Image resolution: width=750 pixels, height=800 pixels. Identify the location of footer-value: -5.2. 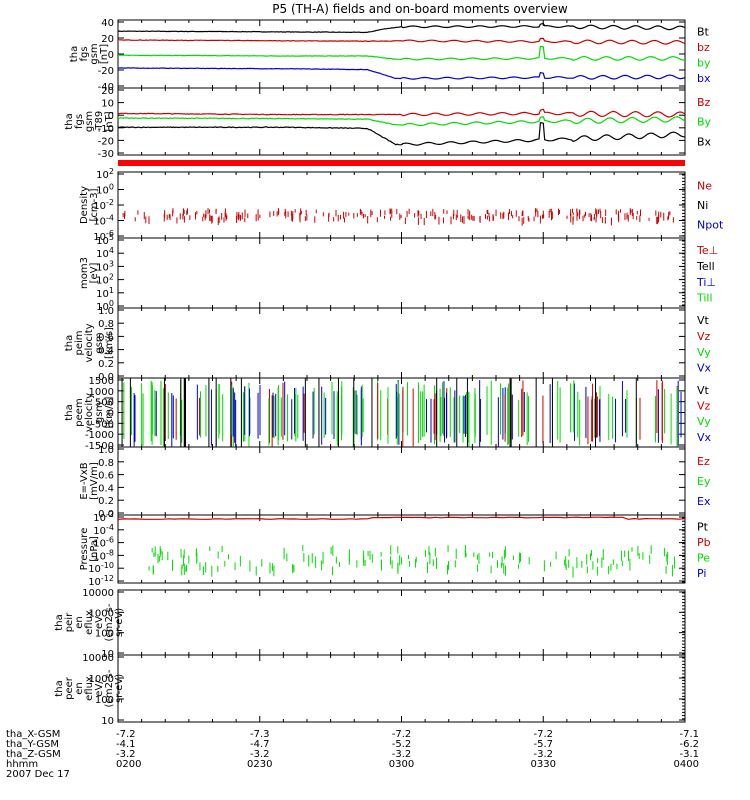
(402, 744).